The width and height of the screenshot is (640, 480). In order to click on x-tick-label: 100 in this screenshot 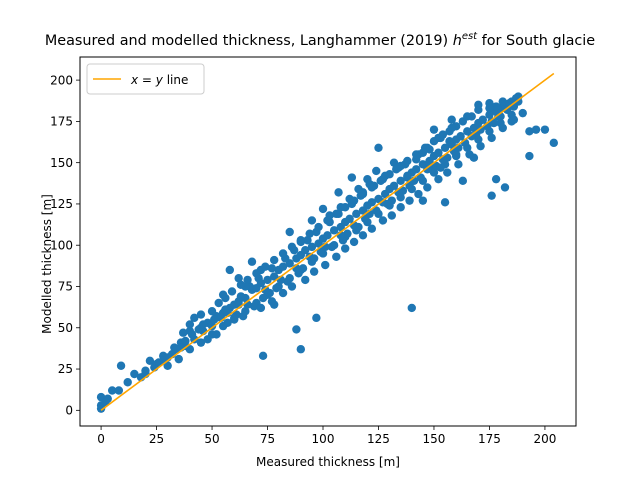, I will do `click(323, 439)`.